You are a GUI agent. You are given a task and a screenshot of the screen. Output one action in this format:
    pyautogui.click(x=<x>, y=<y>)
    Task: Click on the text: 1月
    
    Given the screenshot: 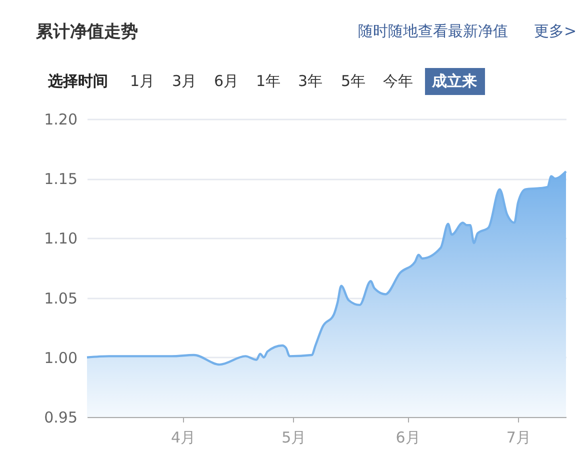 What is the action you would take?
    pyautogui.click(x=142, y=81)
    